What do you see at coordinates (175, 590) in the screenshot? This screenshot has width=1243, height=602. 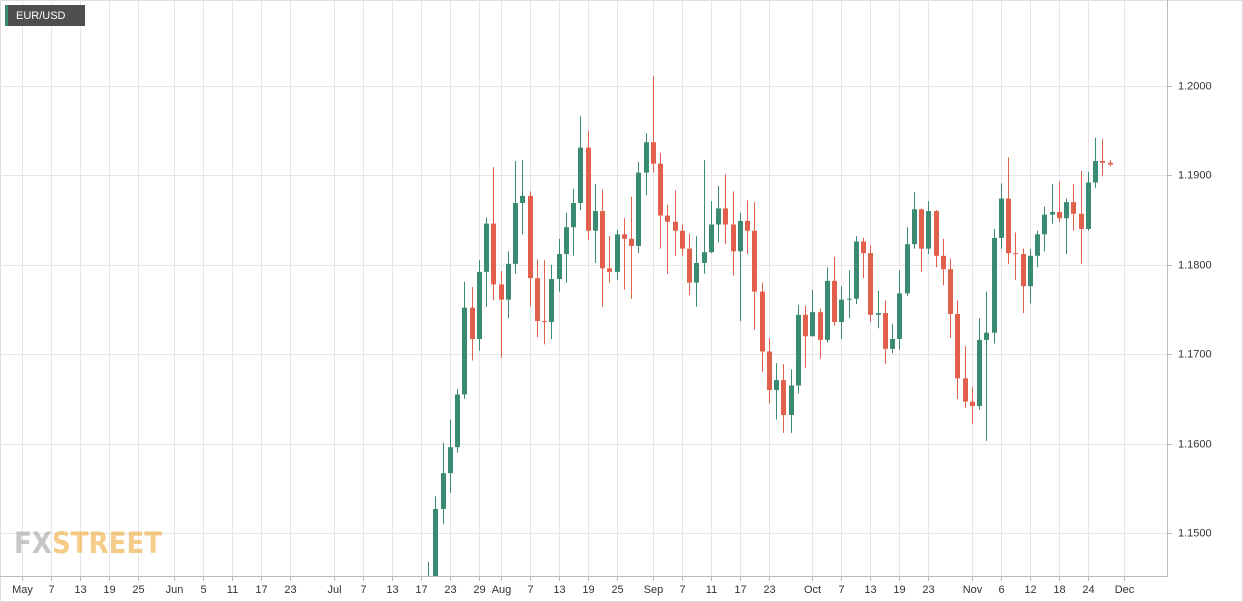 I see `x-tick-label: Jun` at bounding box center [175, 590].